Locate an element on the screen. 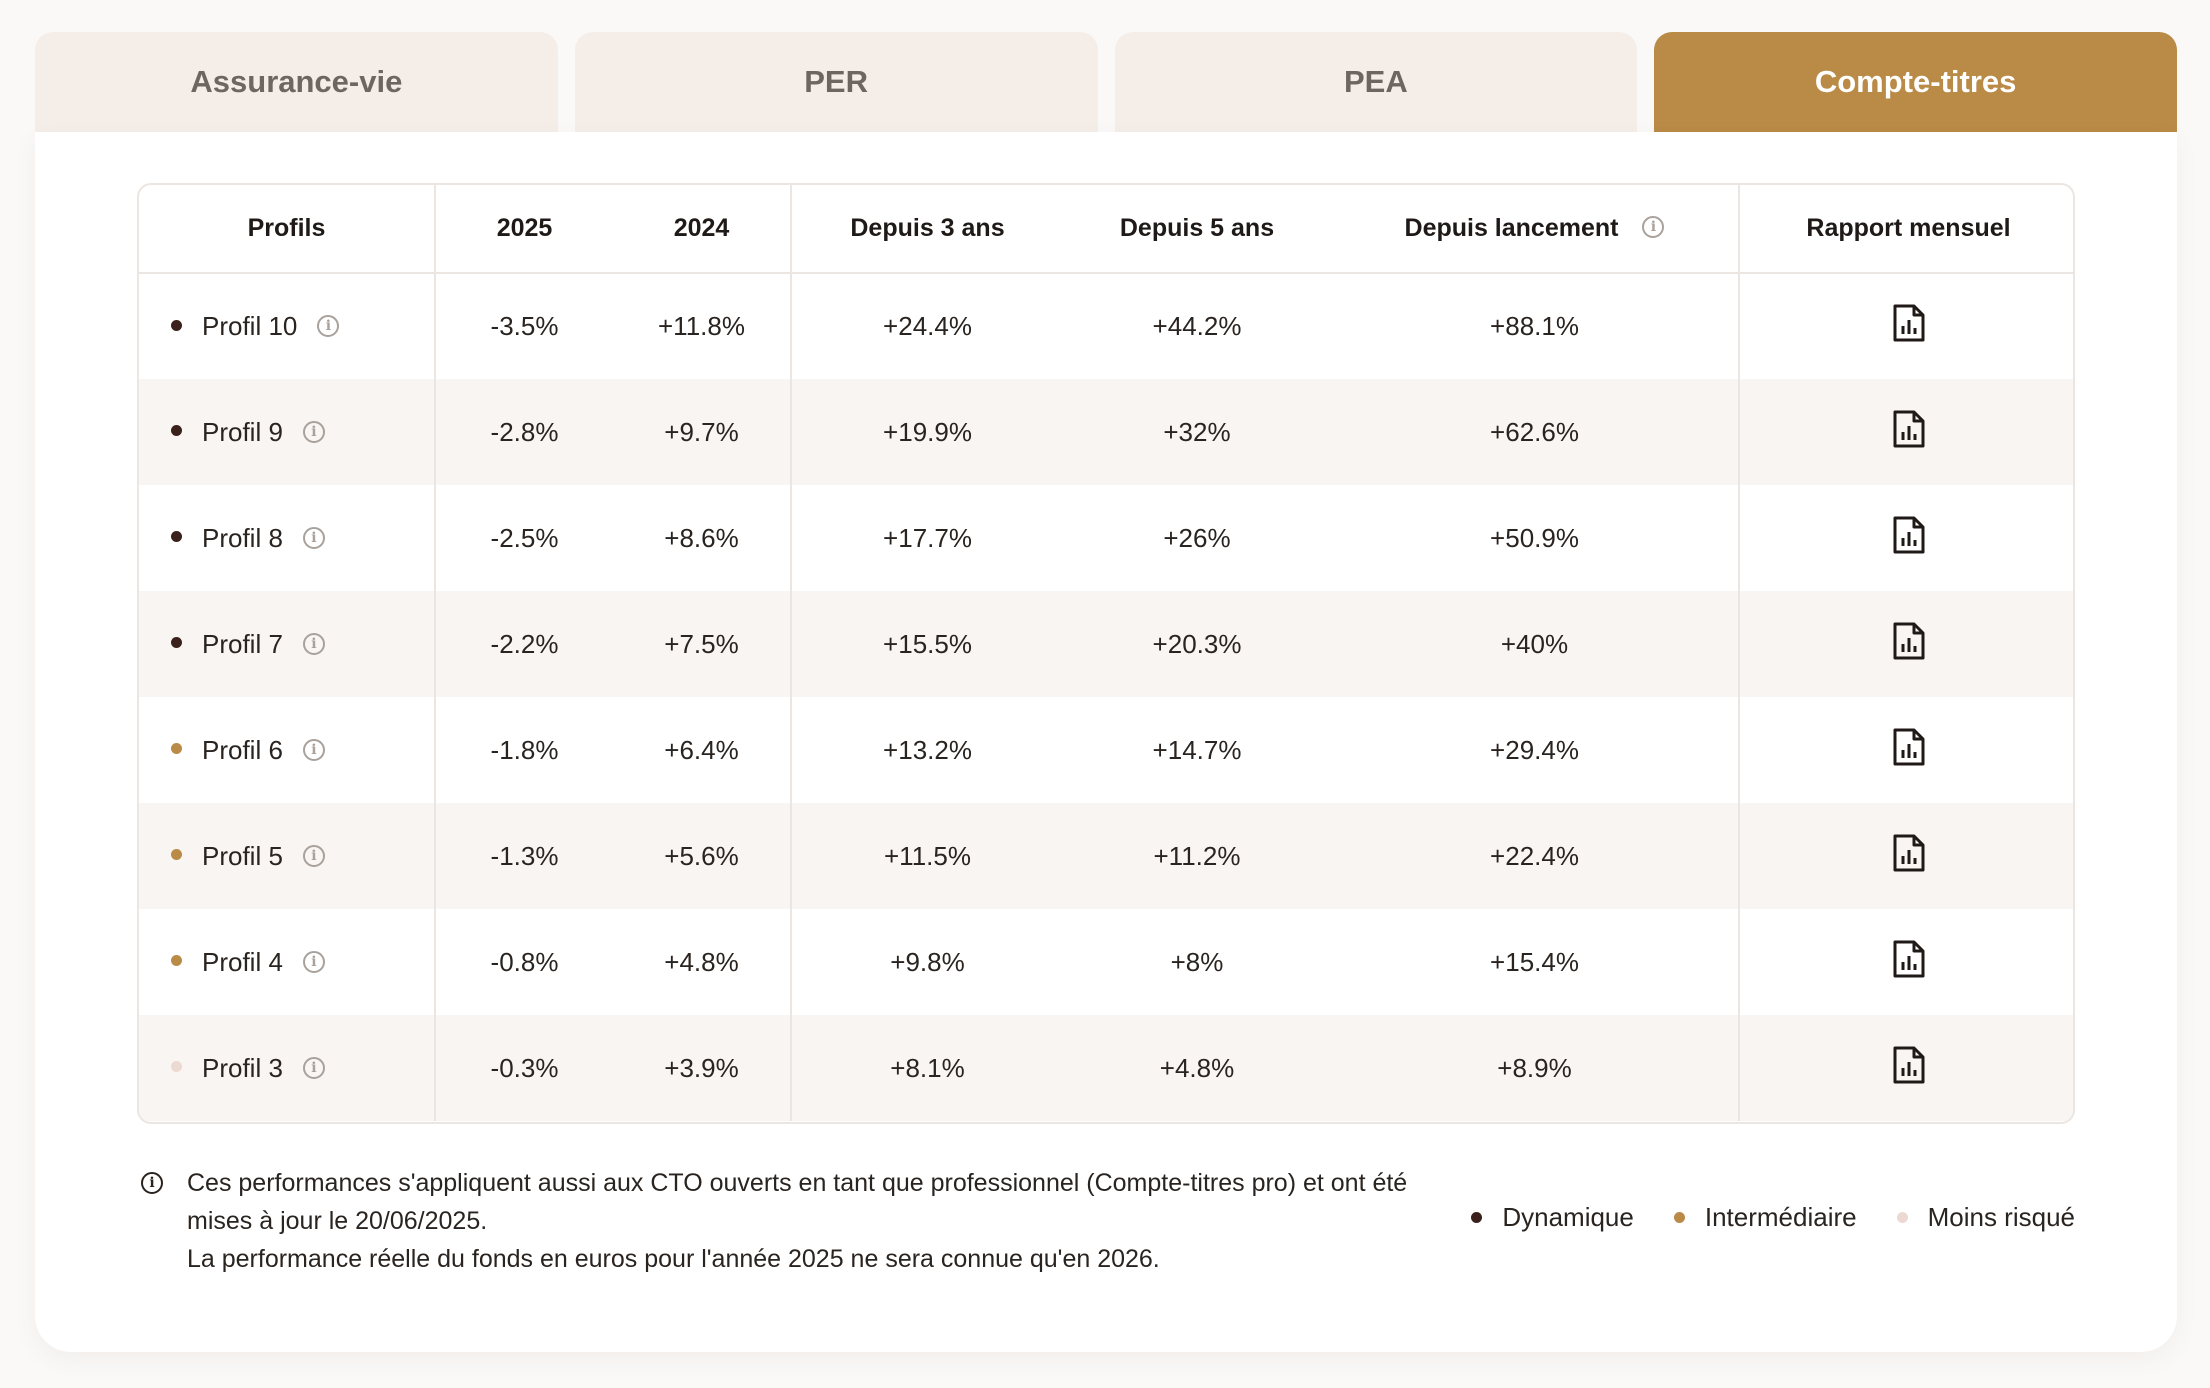 The width and height of the screenshot is (2210, 1388). legend-item: Dynamique is located at coordinates (1552, 1217).